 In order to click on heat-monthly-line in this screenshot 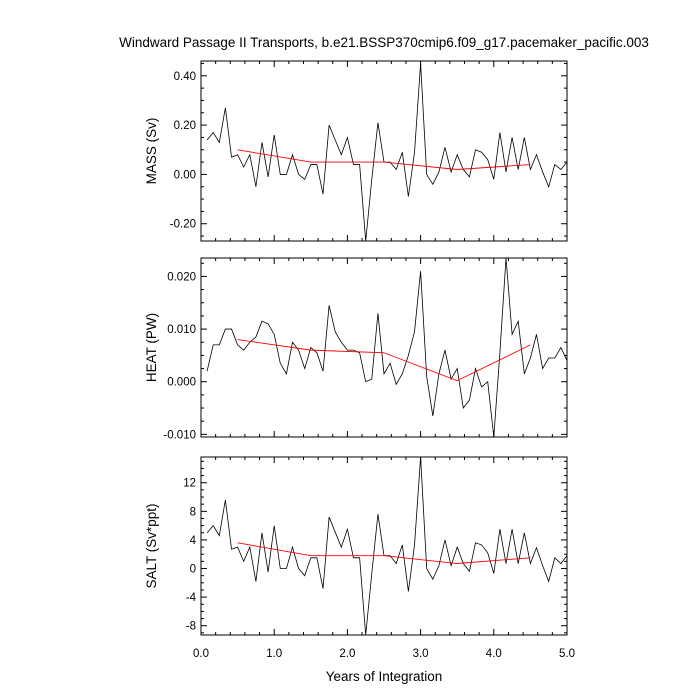, I will do `click(387, 347)`.